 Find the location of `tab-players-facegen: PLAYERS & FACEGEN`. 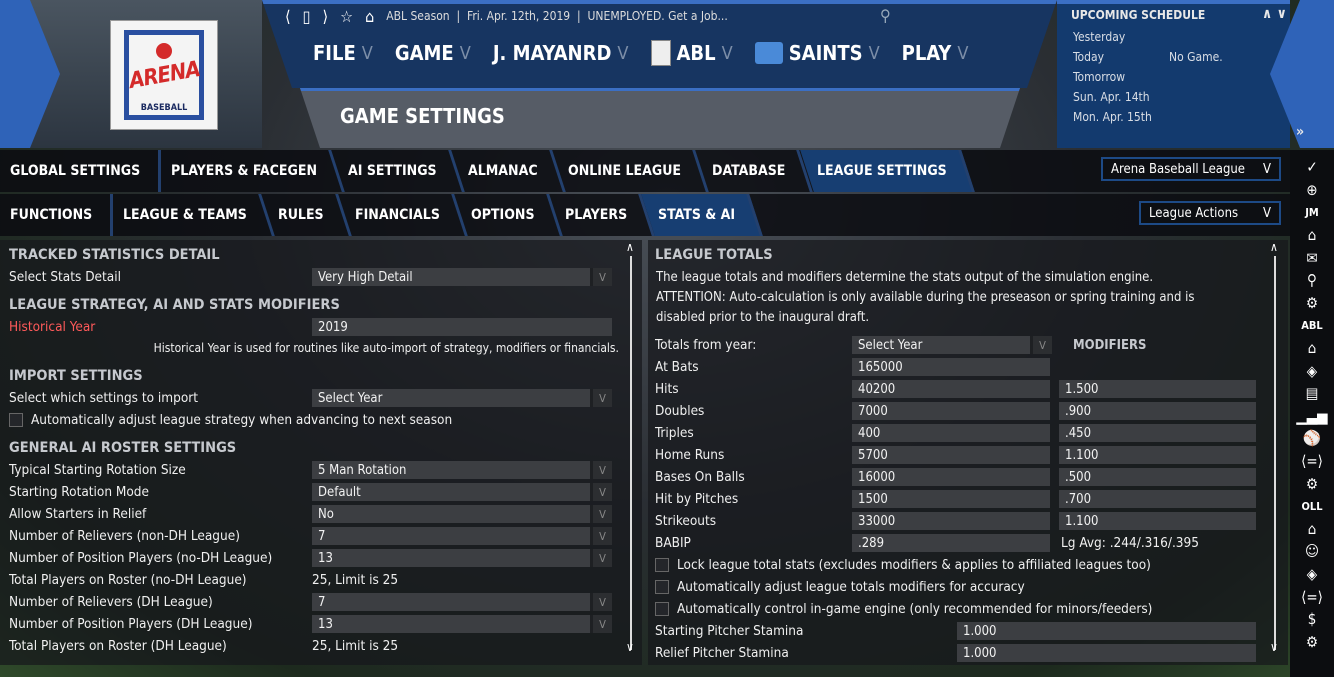

tab-players-facegen: PLAYERS & FACEGEN is located at coordinates (249, 171).